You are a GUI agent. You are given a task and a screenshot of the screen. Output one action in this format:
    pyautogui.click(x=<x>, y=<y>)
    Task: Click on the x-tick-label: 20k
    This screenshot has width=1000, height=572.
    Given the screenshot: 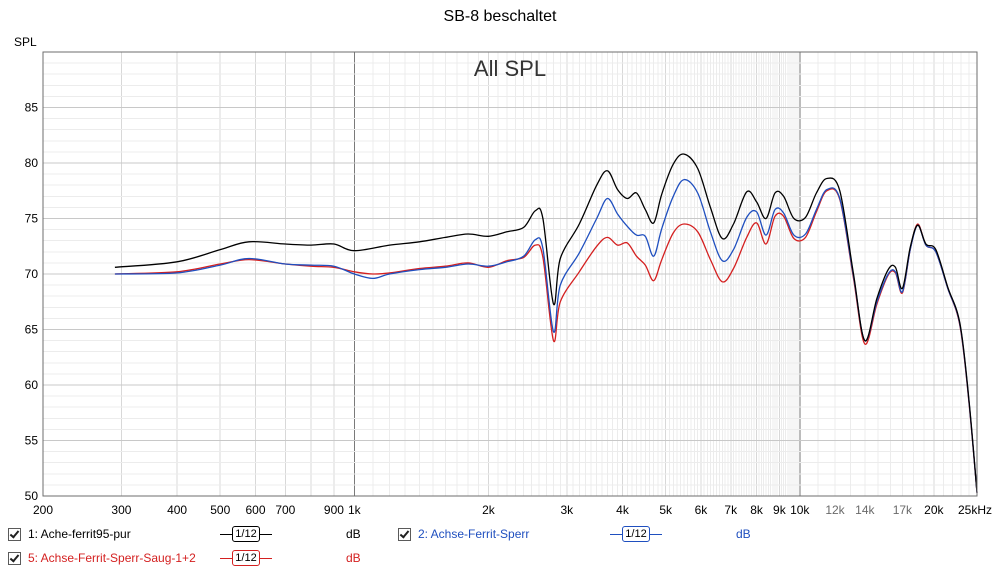 What is the action you would take?
    pyautogui.click(x=934, y=510)
    